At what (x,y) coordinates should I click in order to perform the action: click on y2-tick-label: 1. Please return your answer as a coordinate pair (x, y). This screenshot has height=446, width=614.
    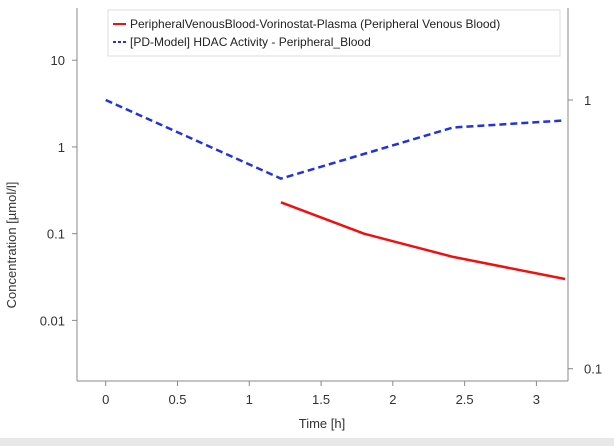
    Looking at the image, I should click on (587, 100).